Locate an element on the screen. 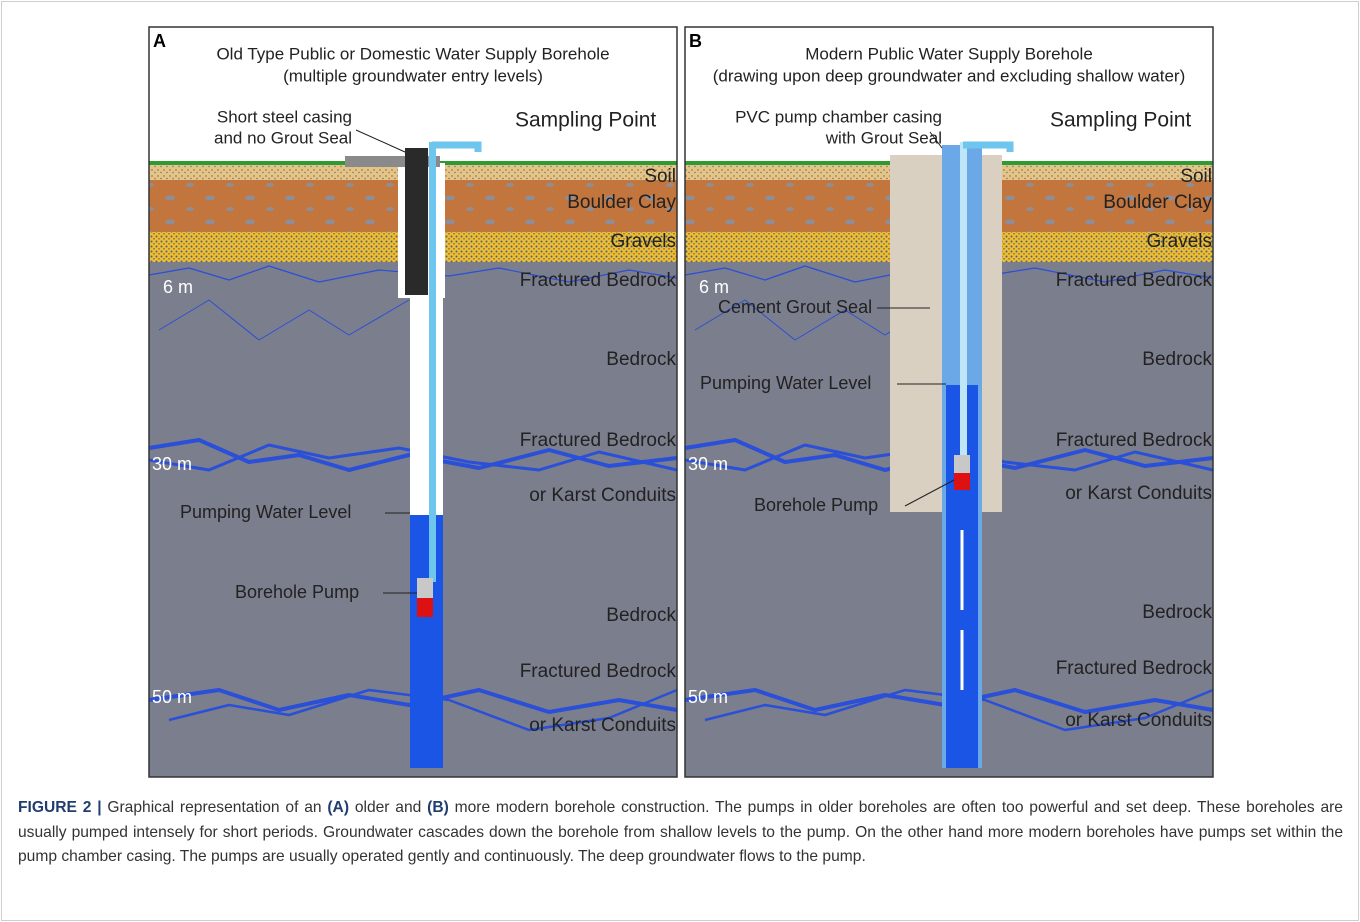  panel-letter: B is located at coordinates (695, 41).